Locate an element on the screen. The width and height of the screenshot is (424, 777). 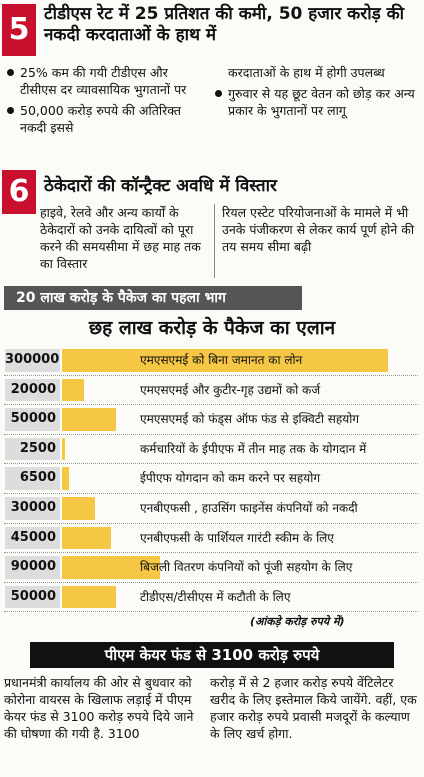
section-number: 6 is located at coordinates (19, 192).